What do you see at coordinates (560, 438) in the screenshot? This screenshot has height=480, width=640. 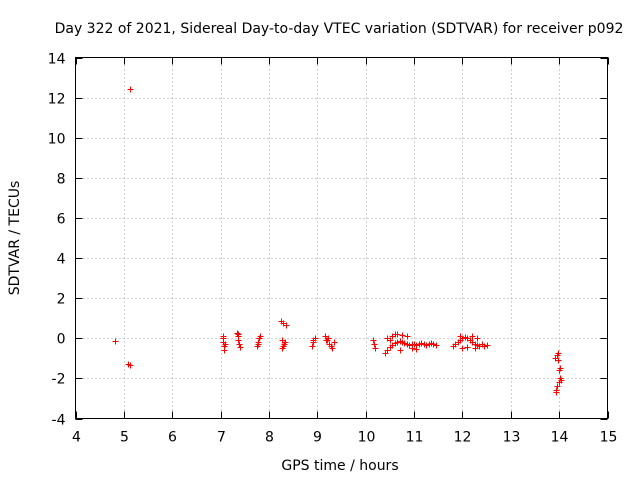 I see `x-tick-label: 14` at bounding box center [560, 438].